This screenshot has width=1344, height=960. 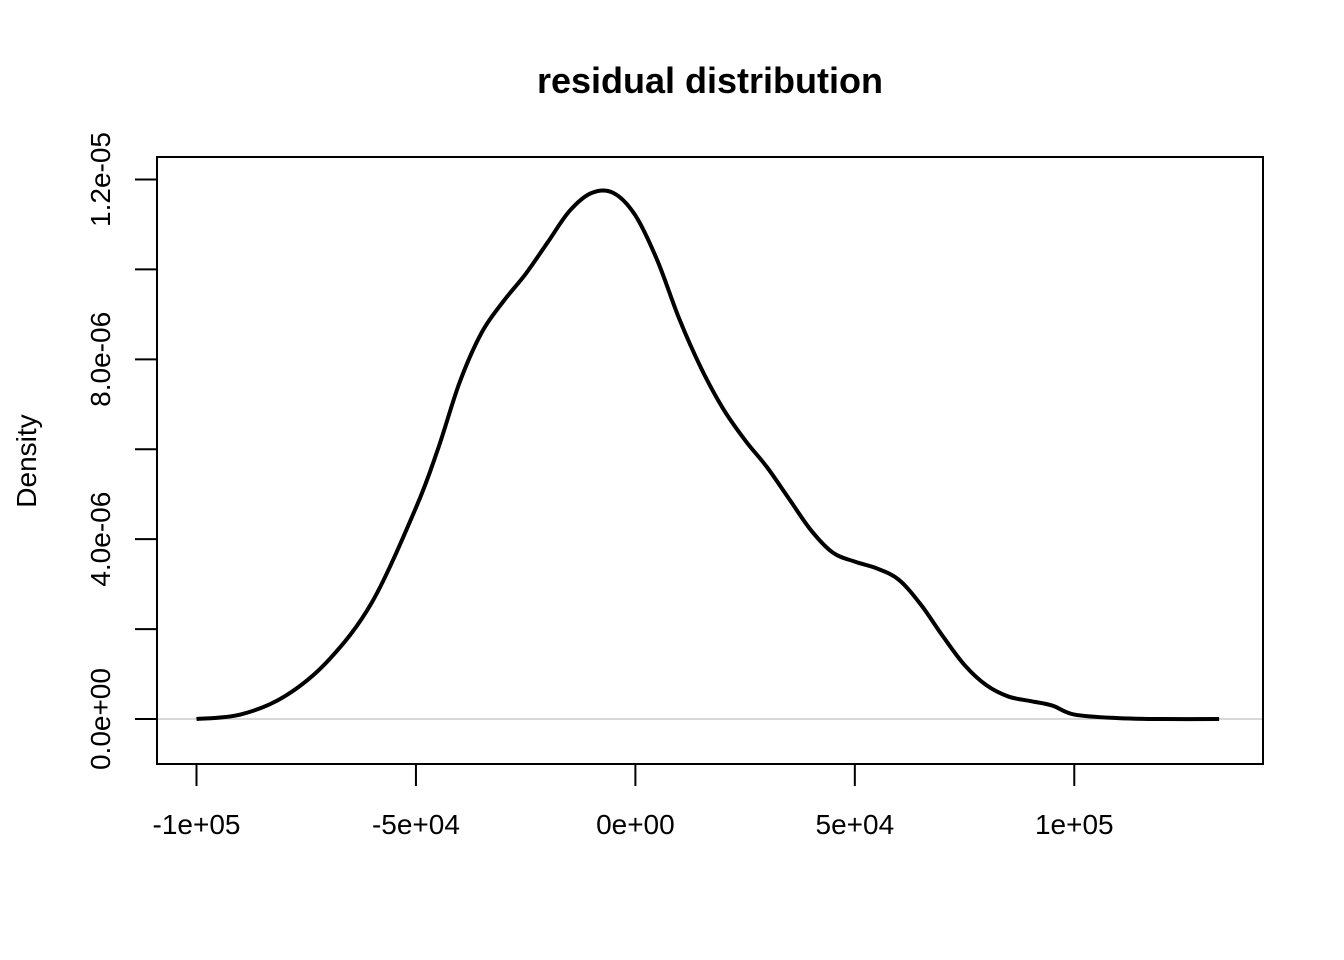 I want to click on x-tick-label: 0e+00, so click(x=635, y=824).